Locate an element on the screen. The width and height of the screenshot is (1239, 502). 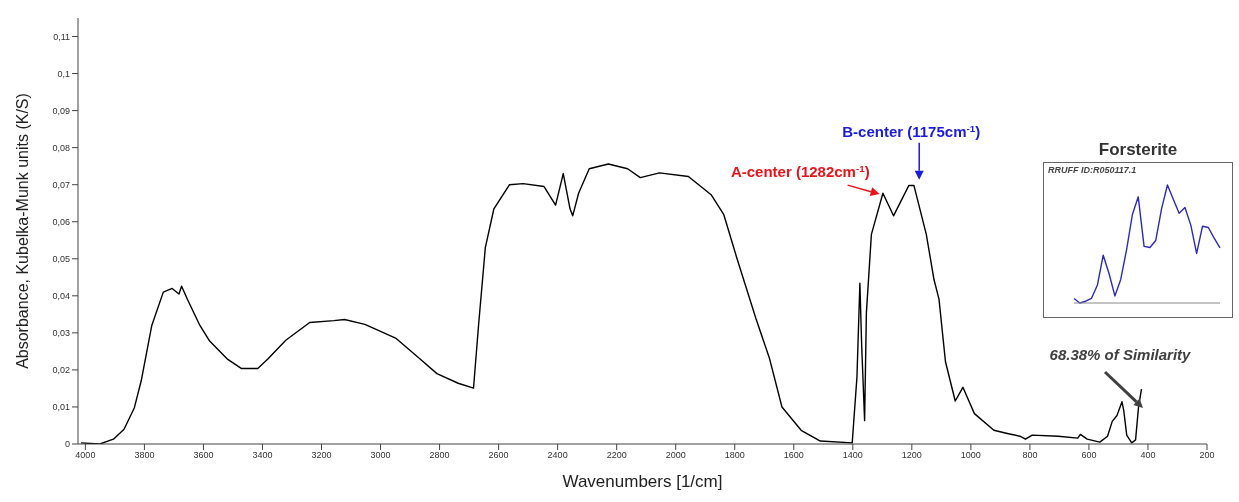
x-tick-label: 1400 is located at coordinates (852, 455).